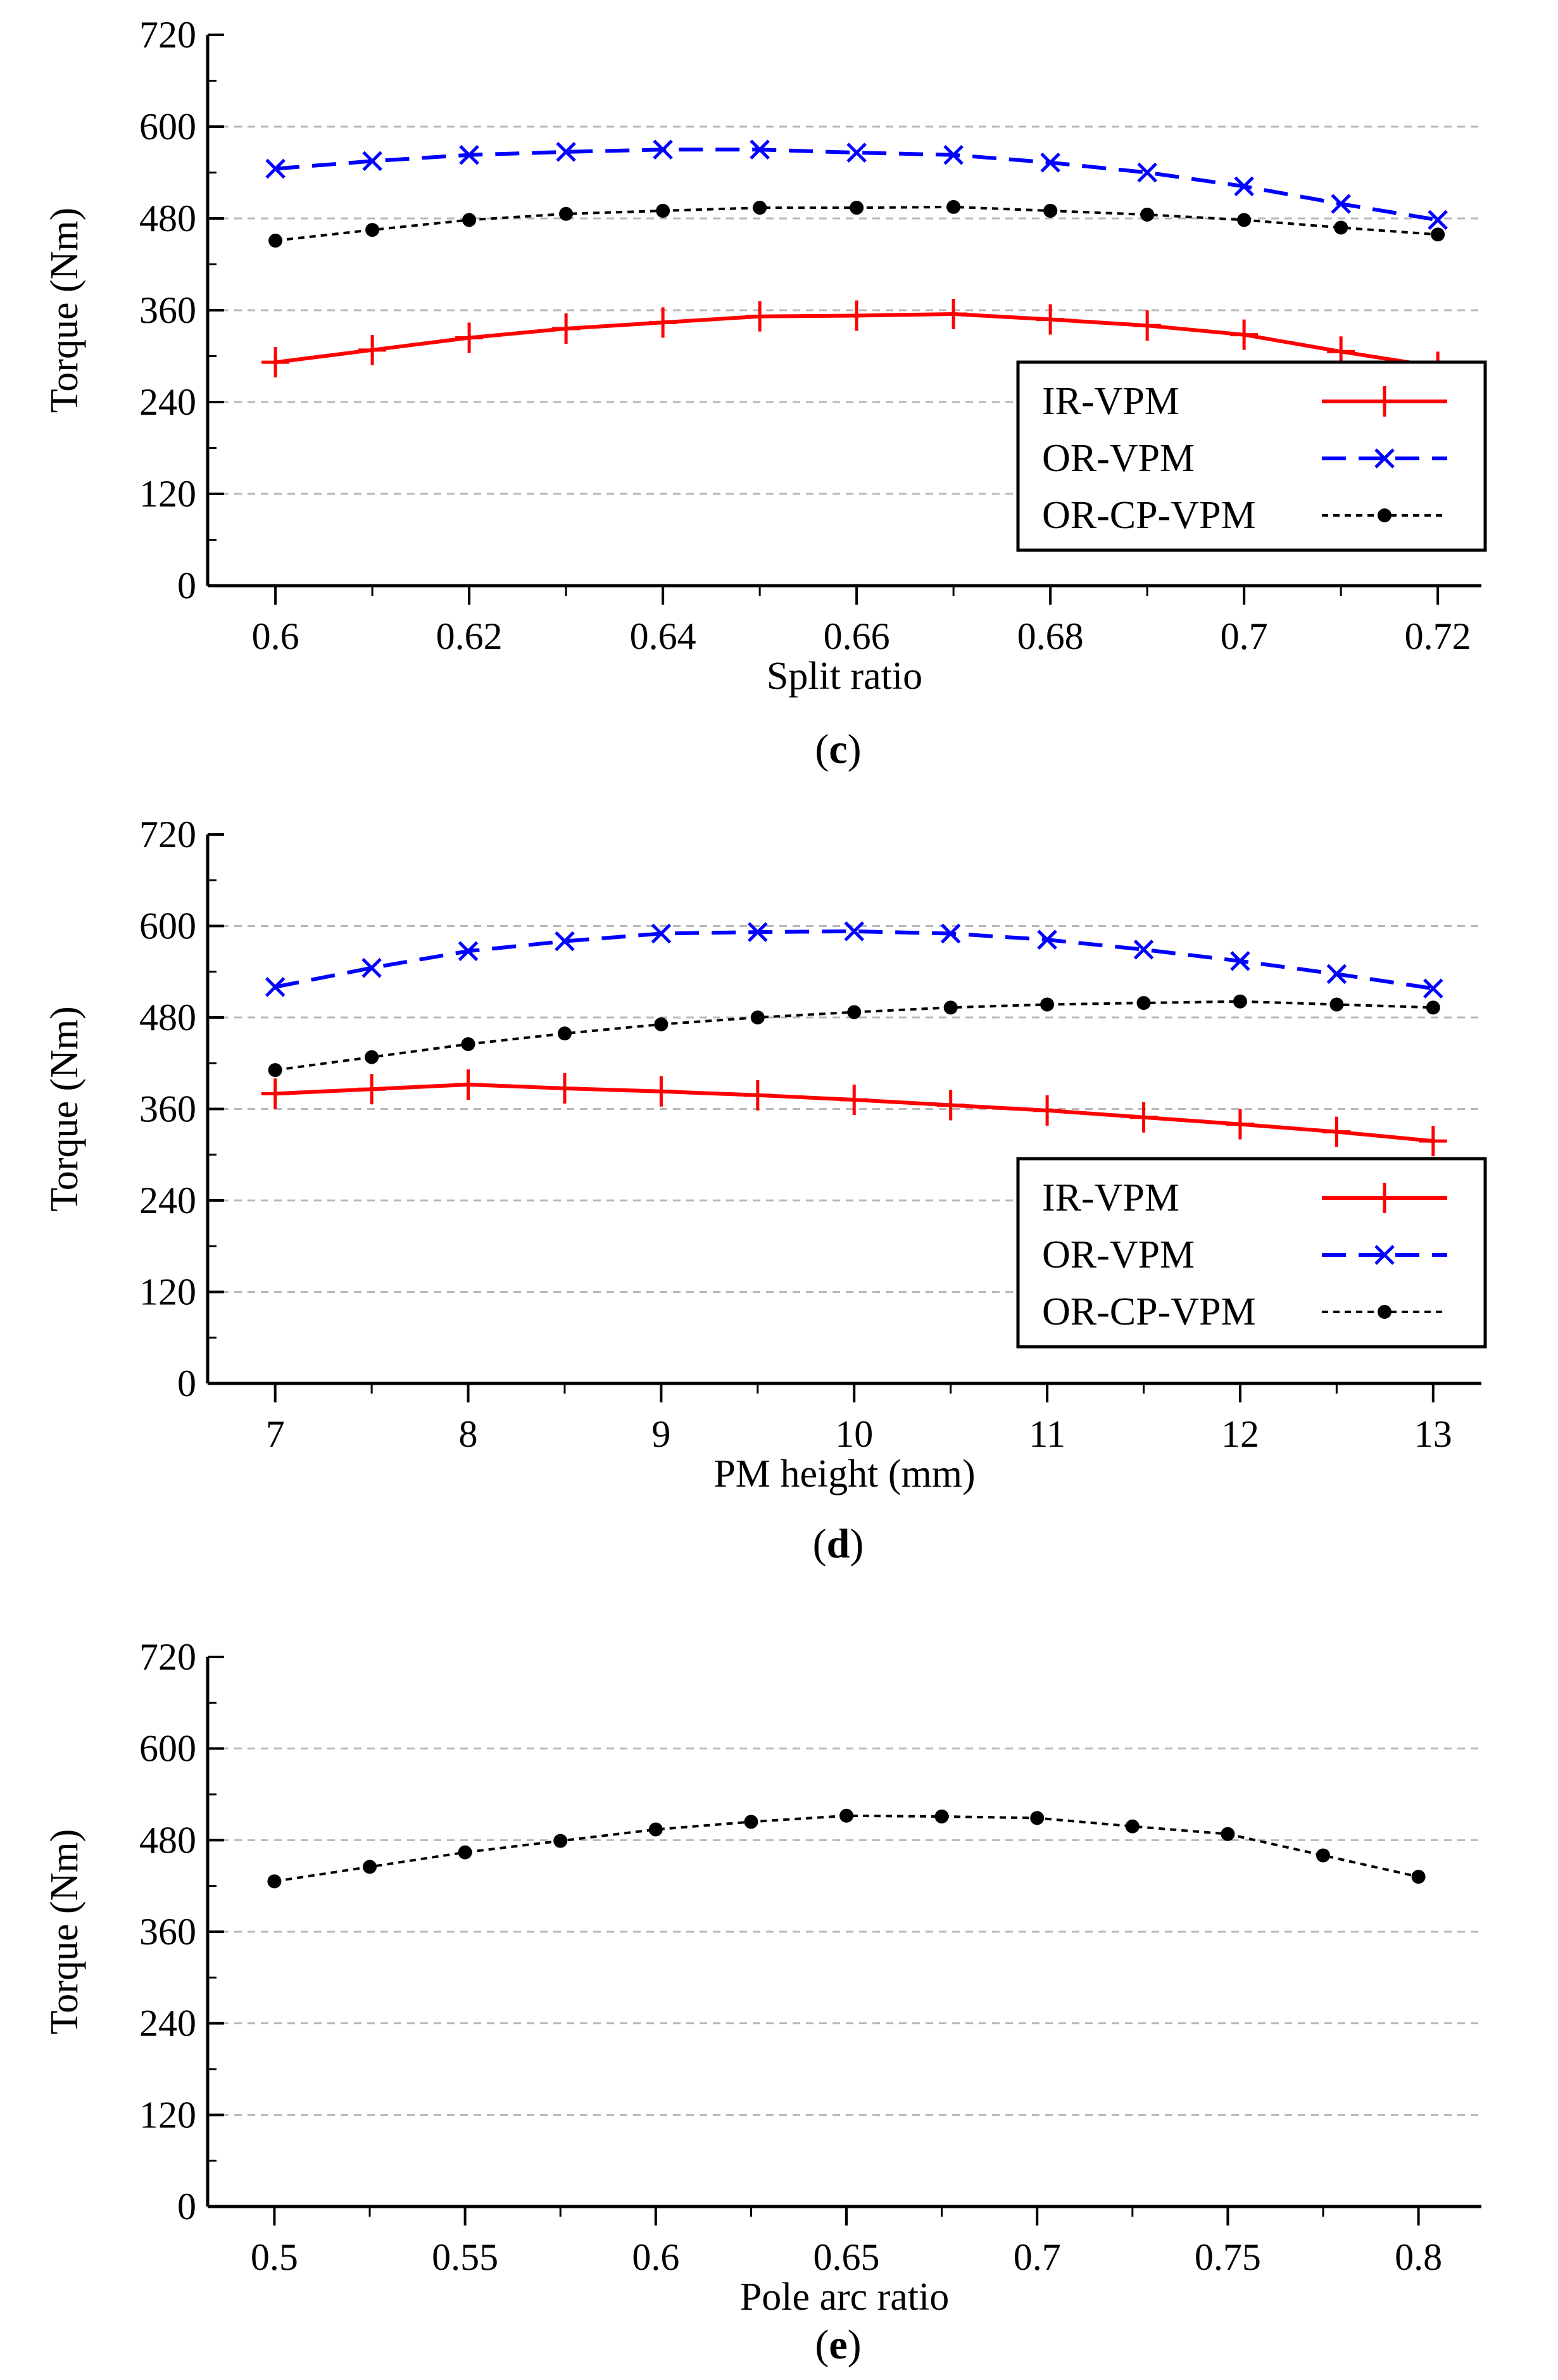 Image resolution: width=1558 pixels, height=2380 pixels. Describe the element at coordinates (1228, 2257) in the screenshot. I see `x-tick-label: 0.75` at that location.